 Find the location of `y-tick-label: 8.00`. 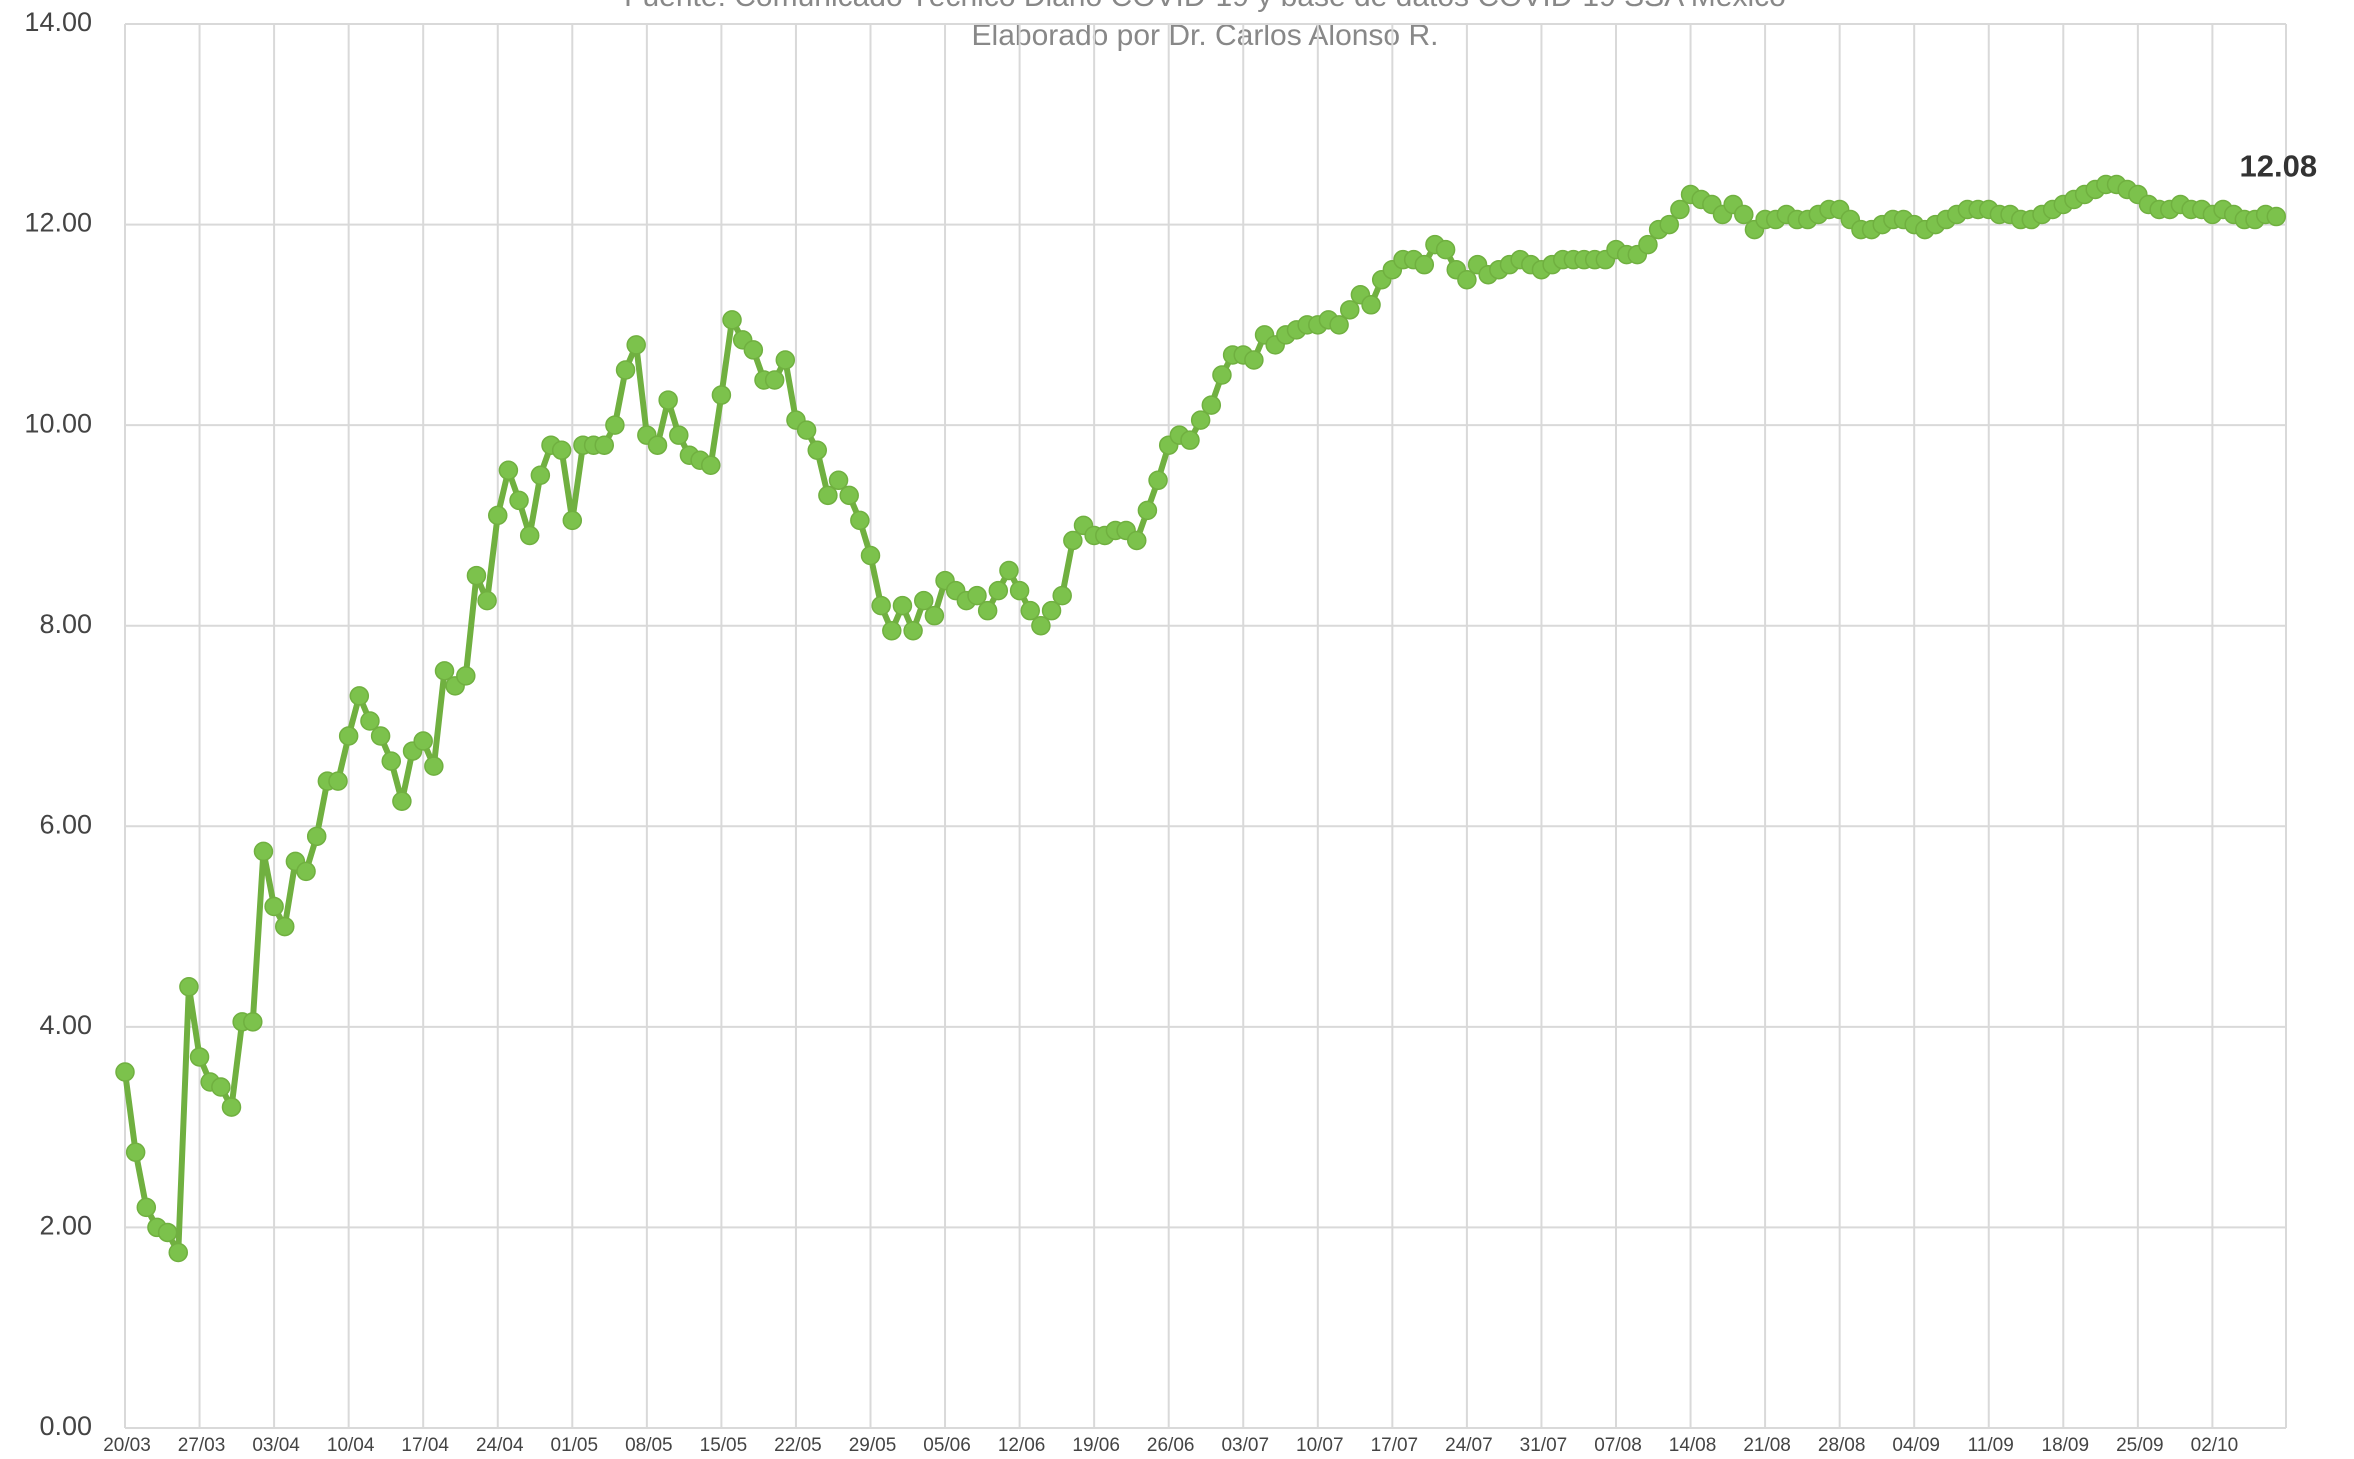

y-tick-label: 8.00 is located at coordinates (65, 624).